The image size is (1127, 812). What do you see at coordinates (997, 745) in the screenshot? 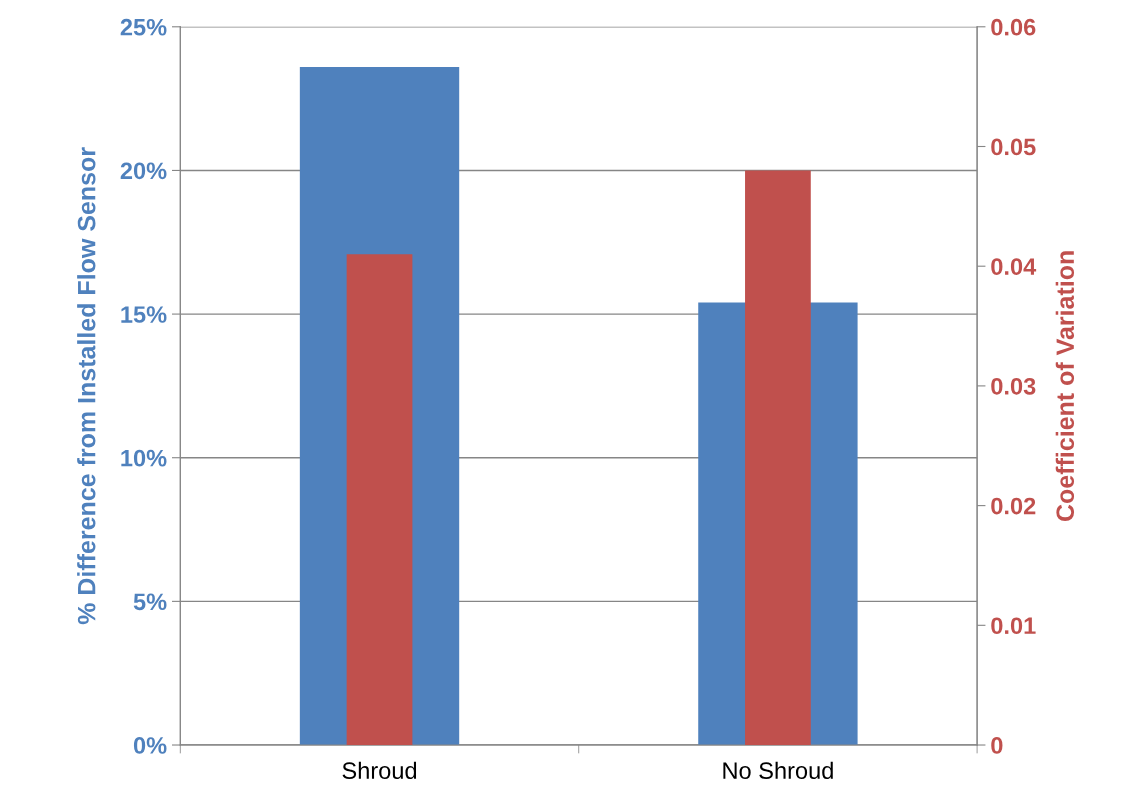
I see `y2-tick-label: 0` at bounding box center [997, 745].